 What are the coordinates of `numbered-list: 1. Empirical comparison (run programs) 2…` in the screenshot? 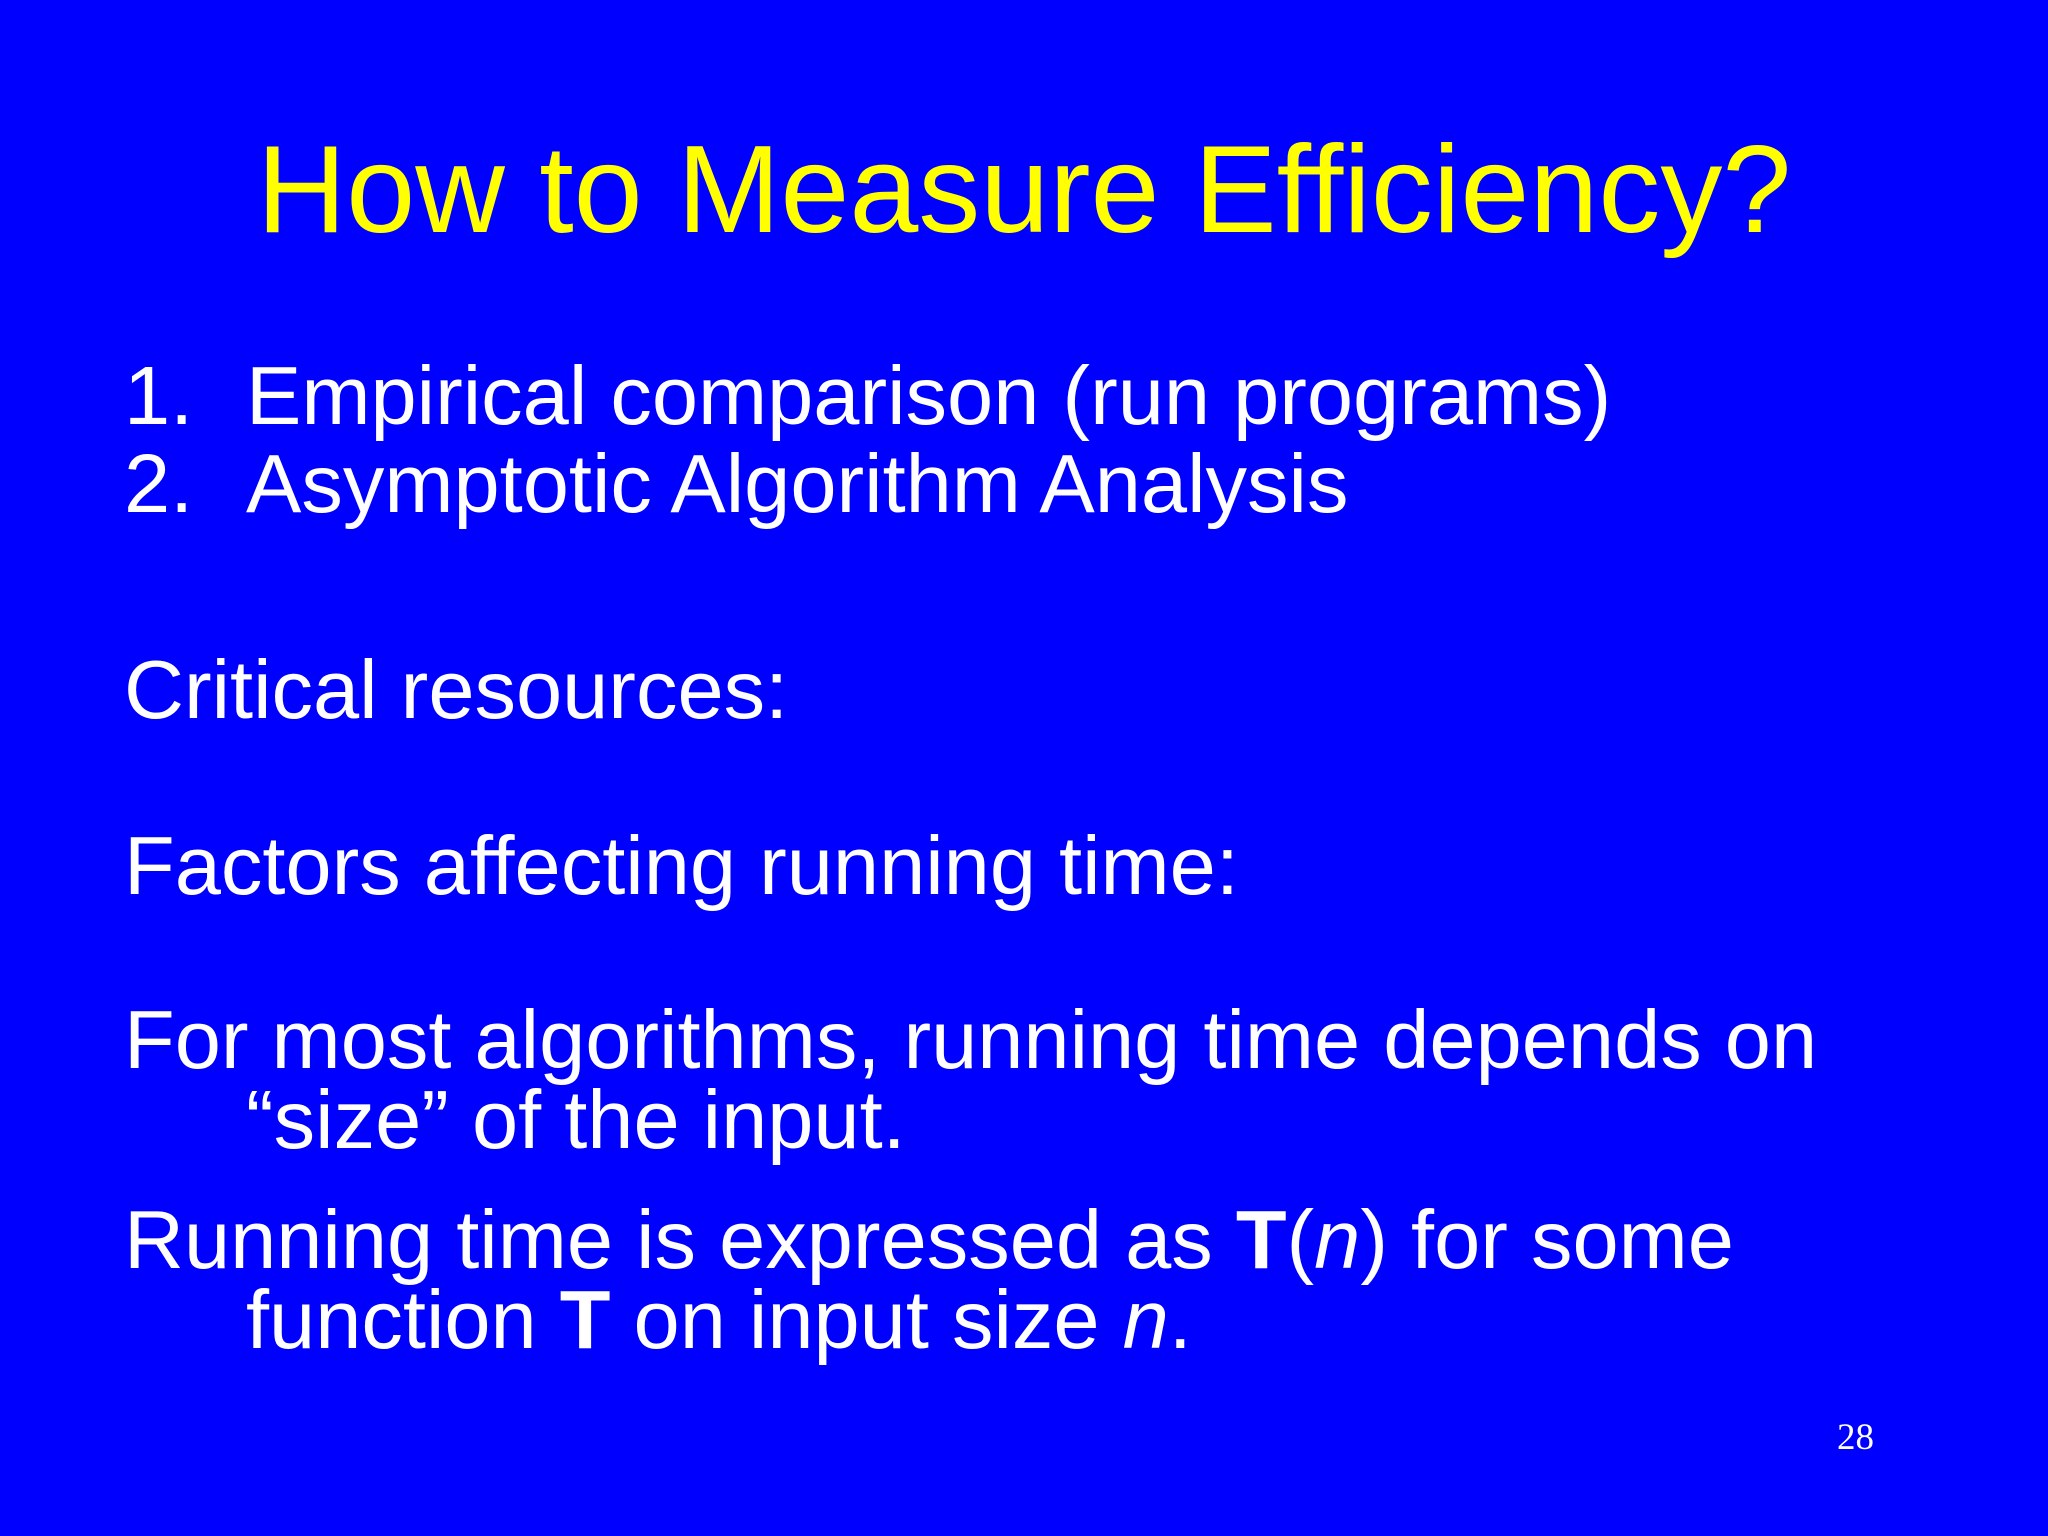 It's located at (867, 440).